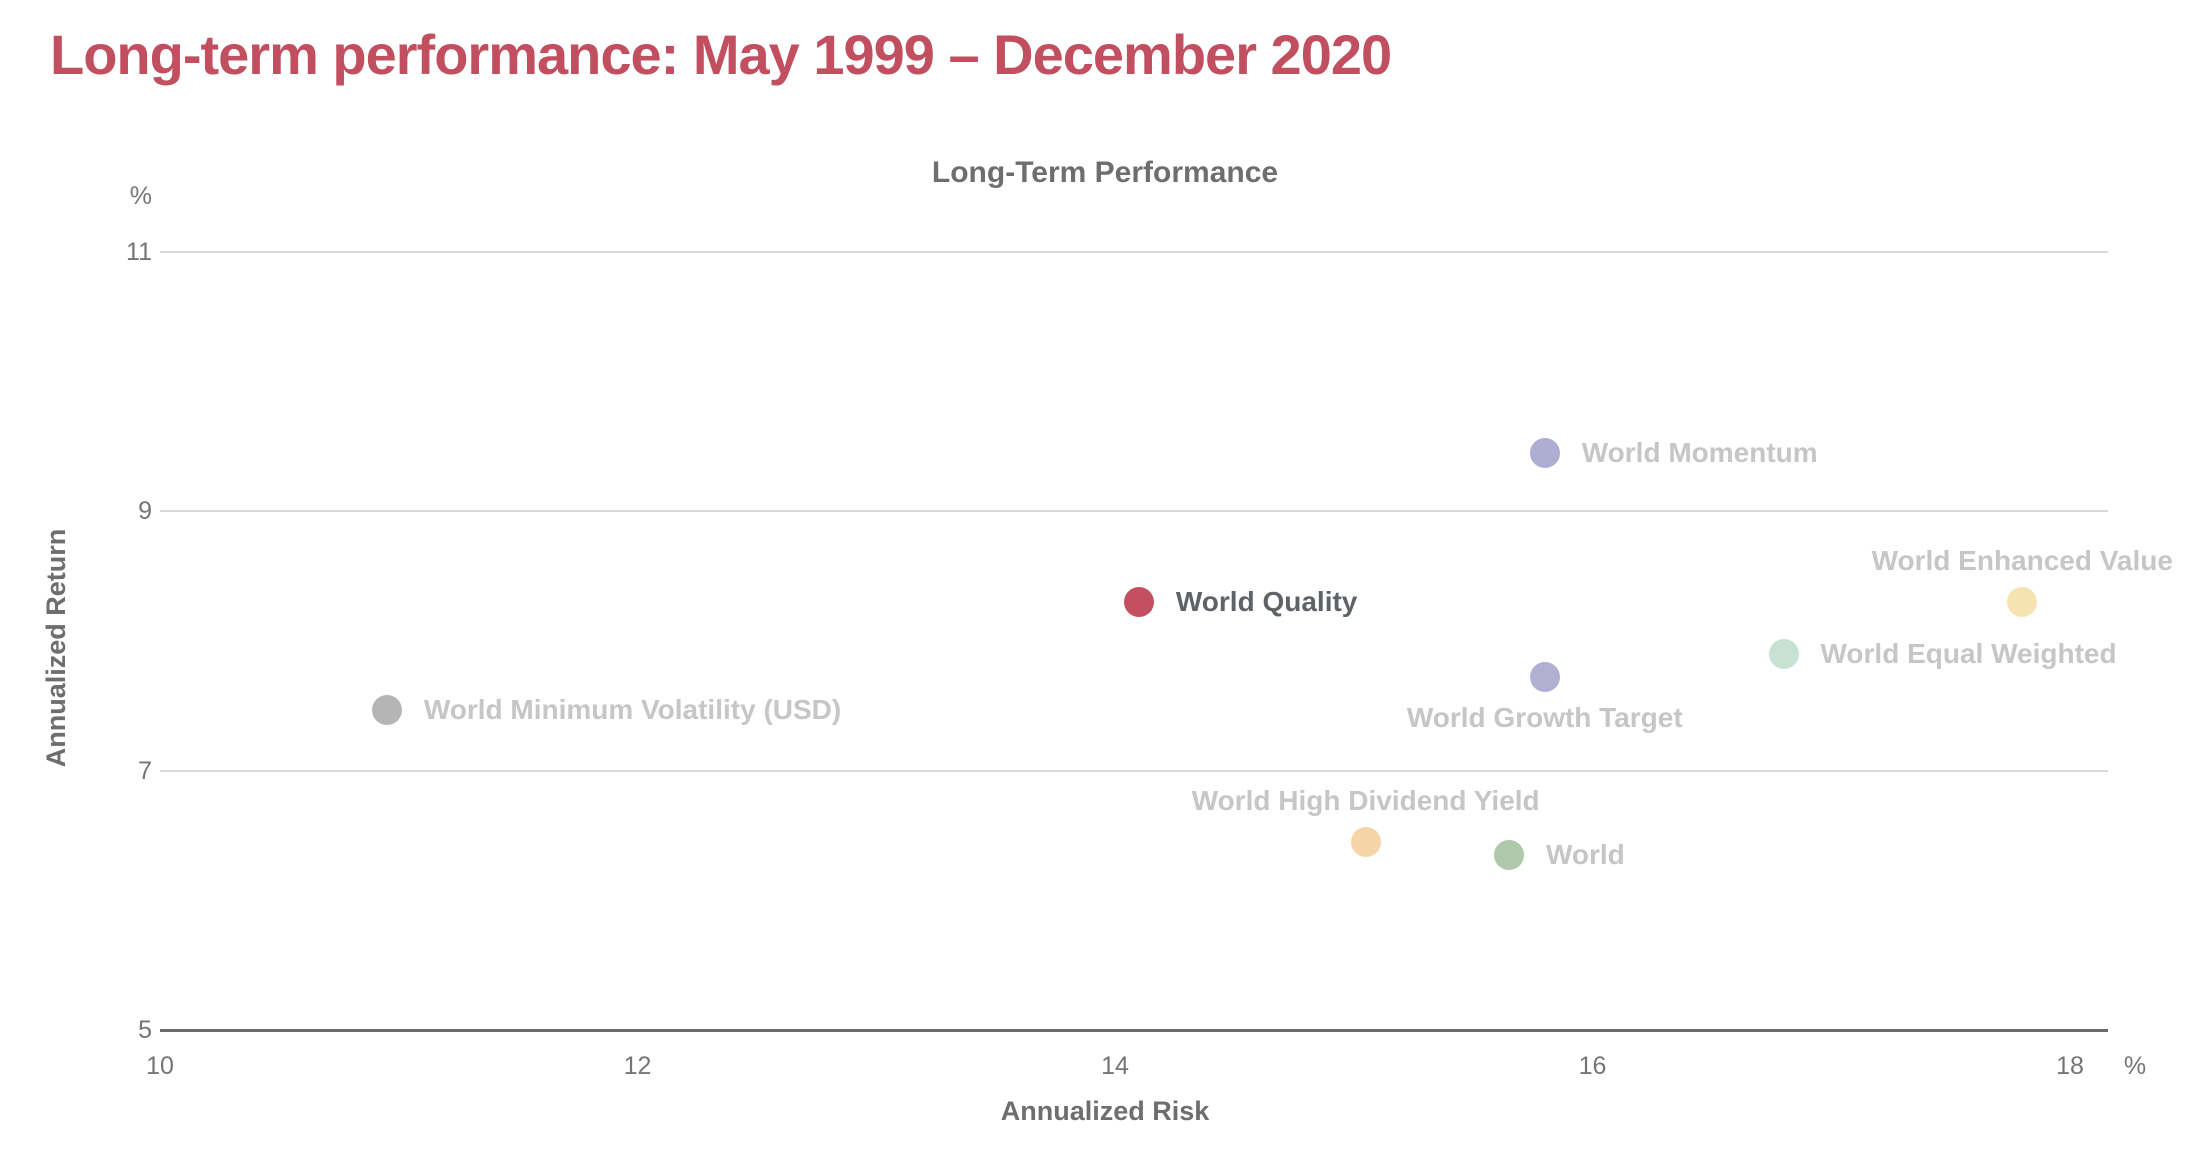  Describe the element at coordinates (160, 1066) in the screenshot. I see `x-tick-label: 10` at that location.